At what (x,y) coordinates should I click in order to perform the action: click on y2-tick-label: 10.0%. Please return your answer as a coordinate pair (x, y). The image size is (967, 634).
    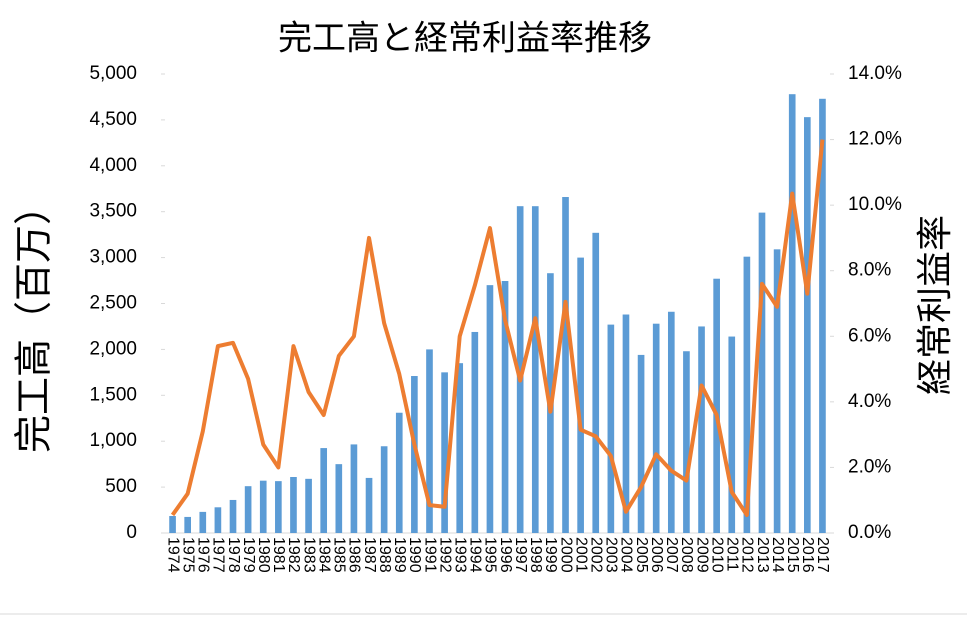
    Looking at the image, I should click on (875, 204).